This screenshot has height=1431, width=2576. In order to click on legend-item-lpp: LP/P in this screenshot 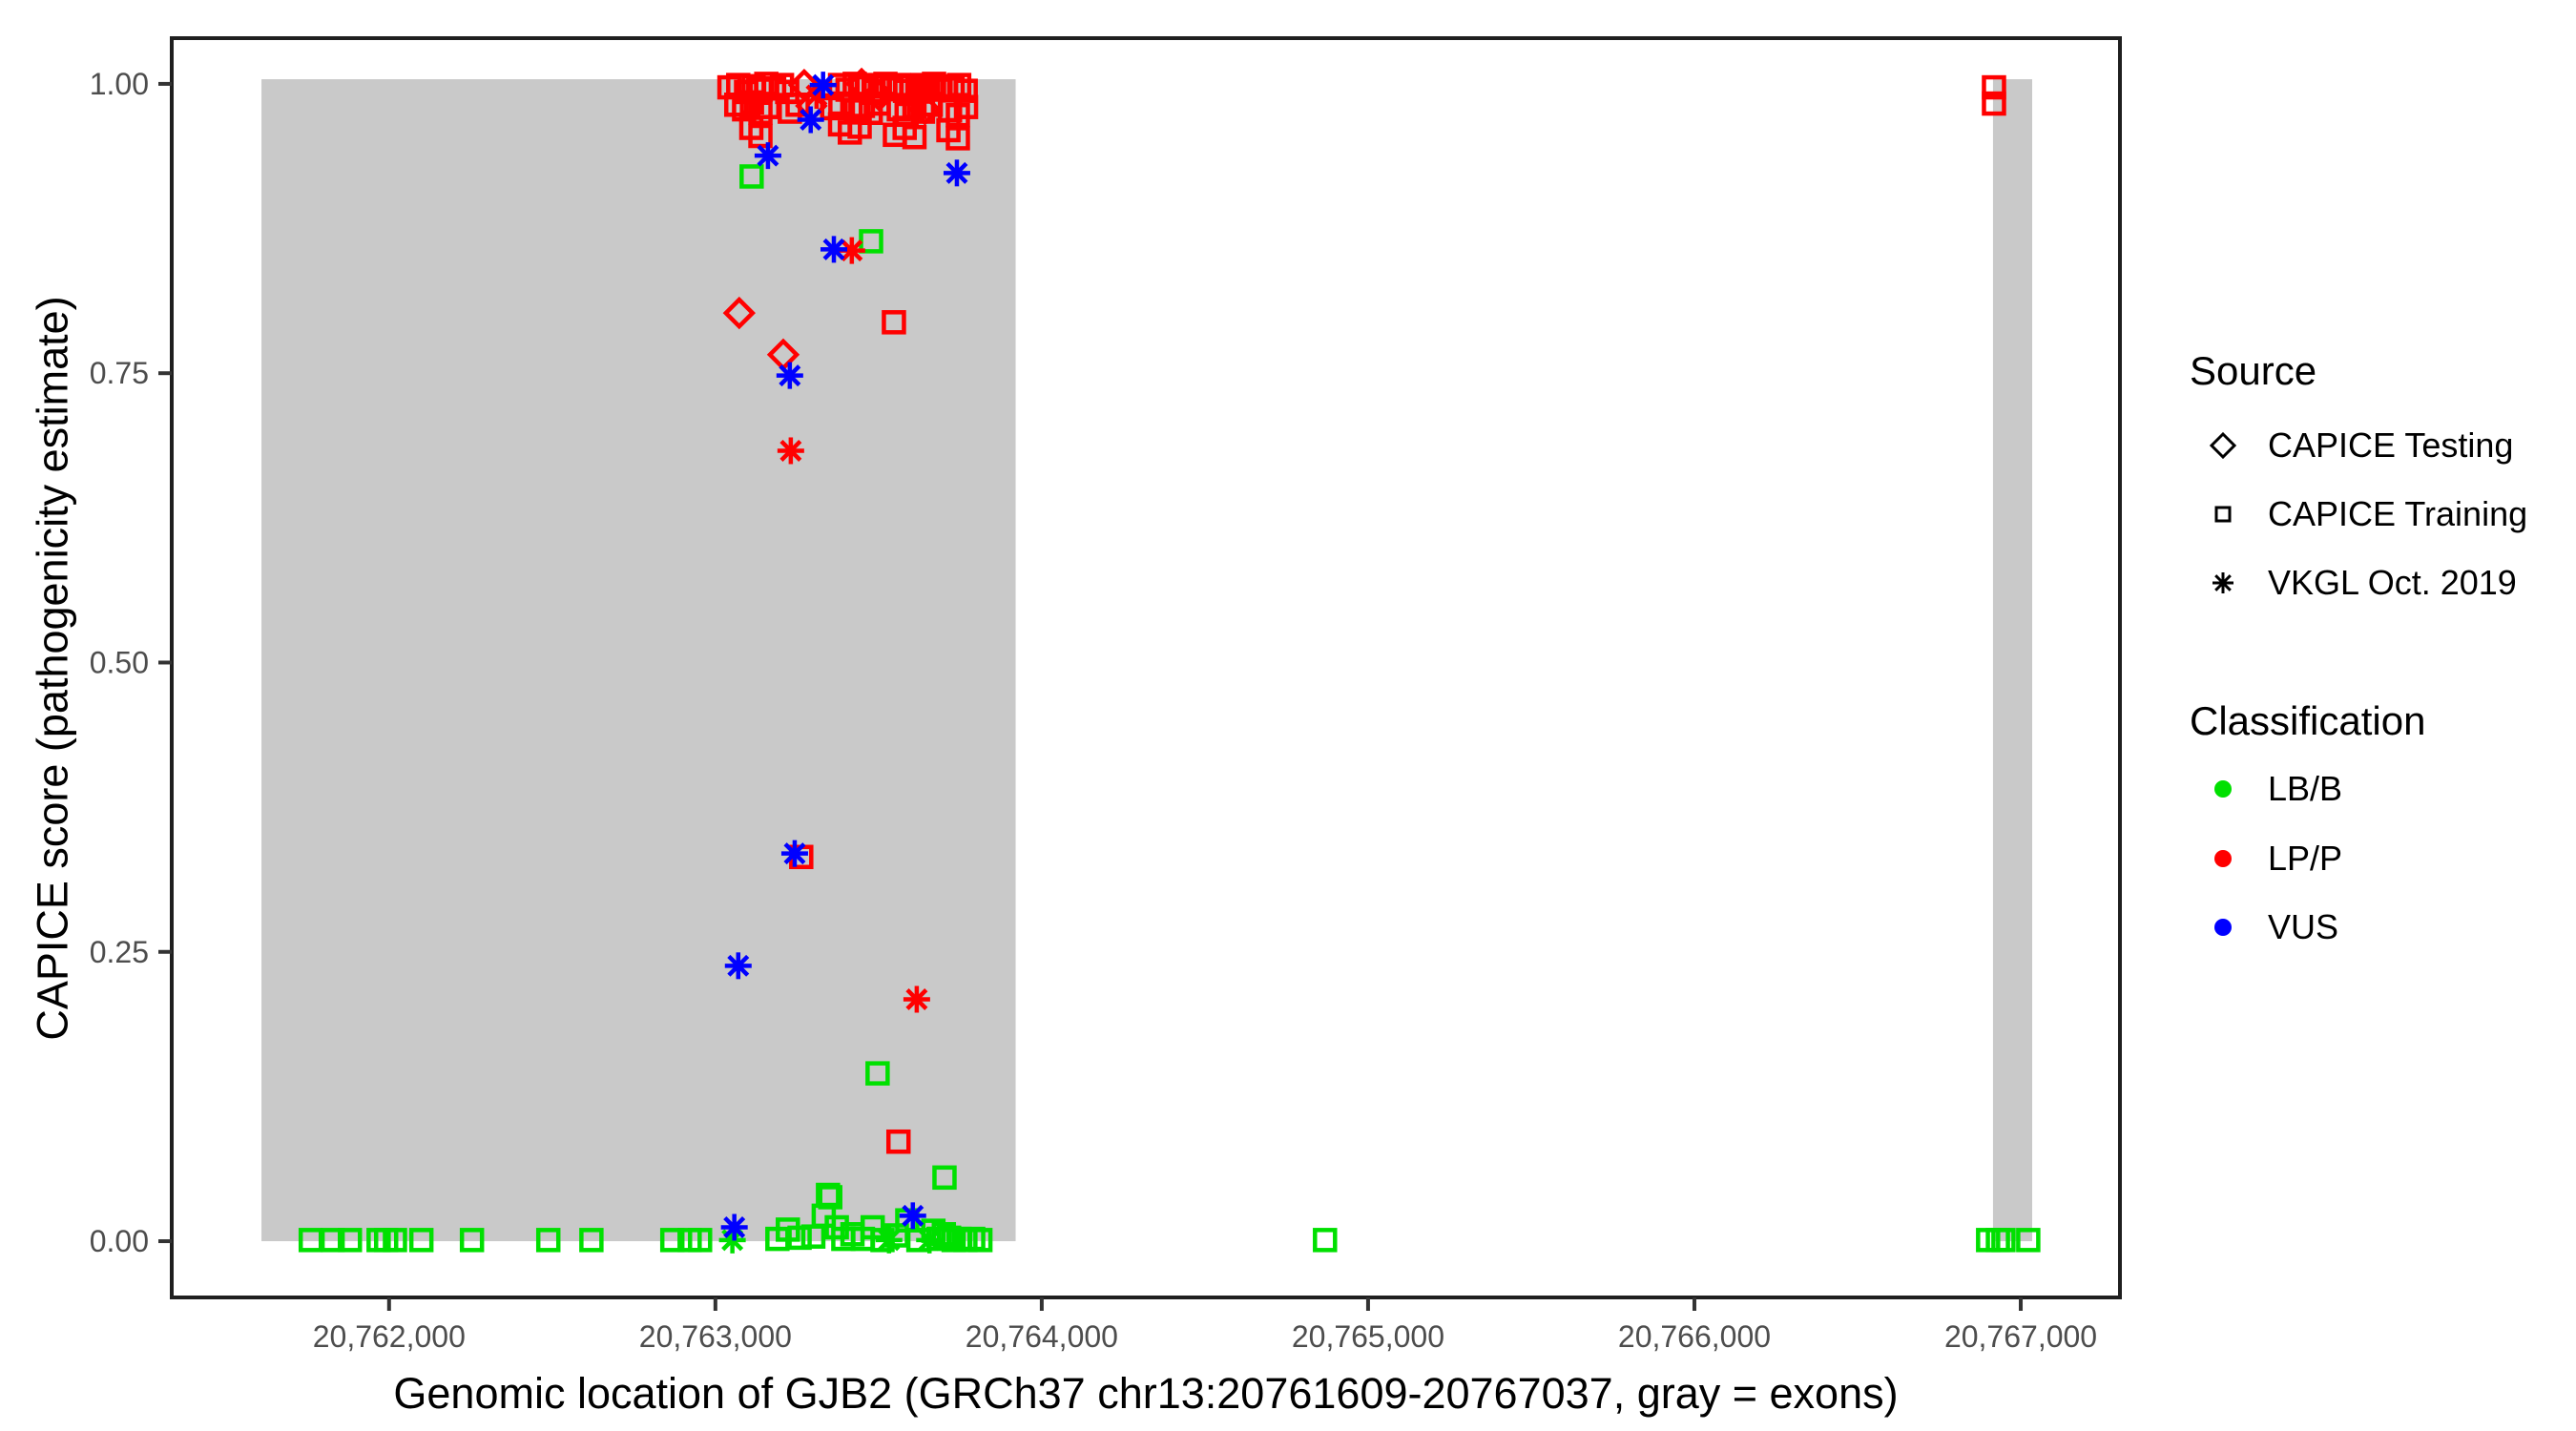, I will do `click(2271, 859)`.